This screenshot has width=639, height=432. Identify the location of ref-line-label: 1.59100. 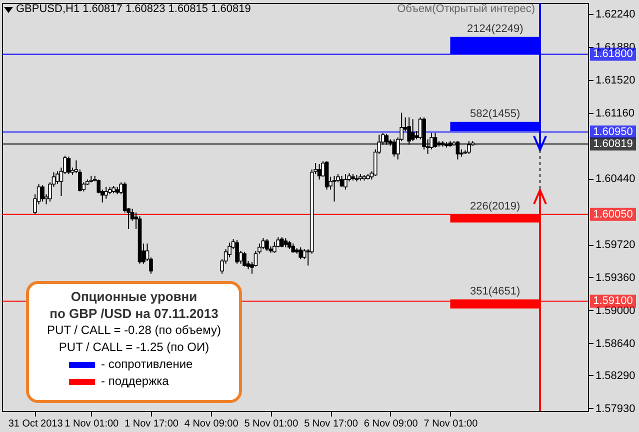
(613, 301).